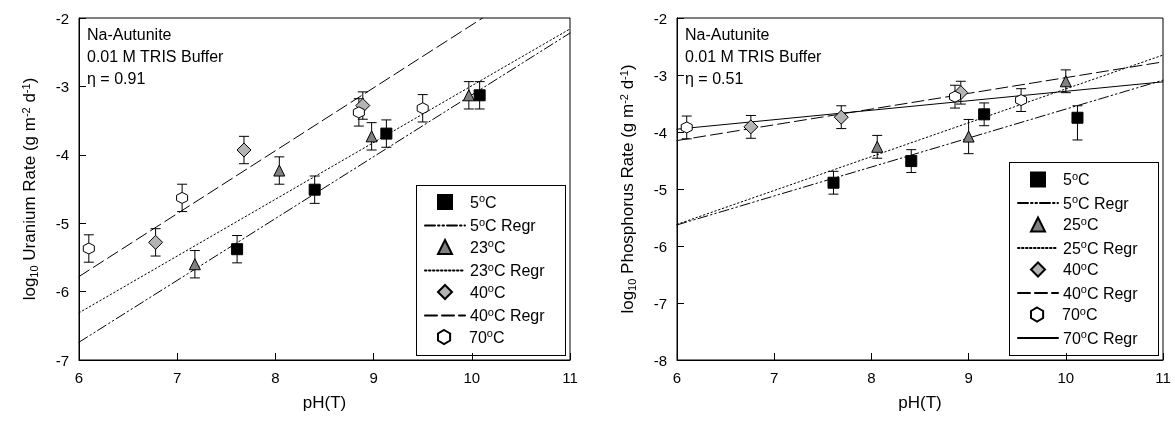 The height and width of the screenshot is (429, 1176). What do you see at coordinates (660, 360) in the screenshot?
I see `y-tick-label: -8` at bounding box center [660, 360].